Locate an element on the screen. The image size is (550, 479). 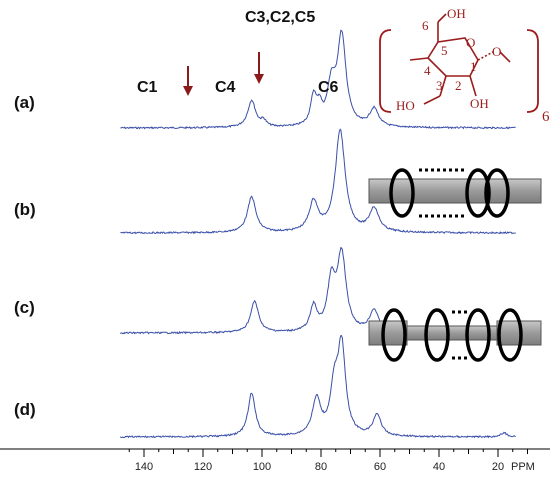
schematic-c is located at coordinates (455, 335).